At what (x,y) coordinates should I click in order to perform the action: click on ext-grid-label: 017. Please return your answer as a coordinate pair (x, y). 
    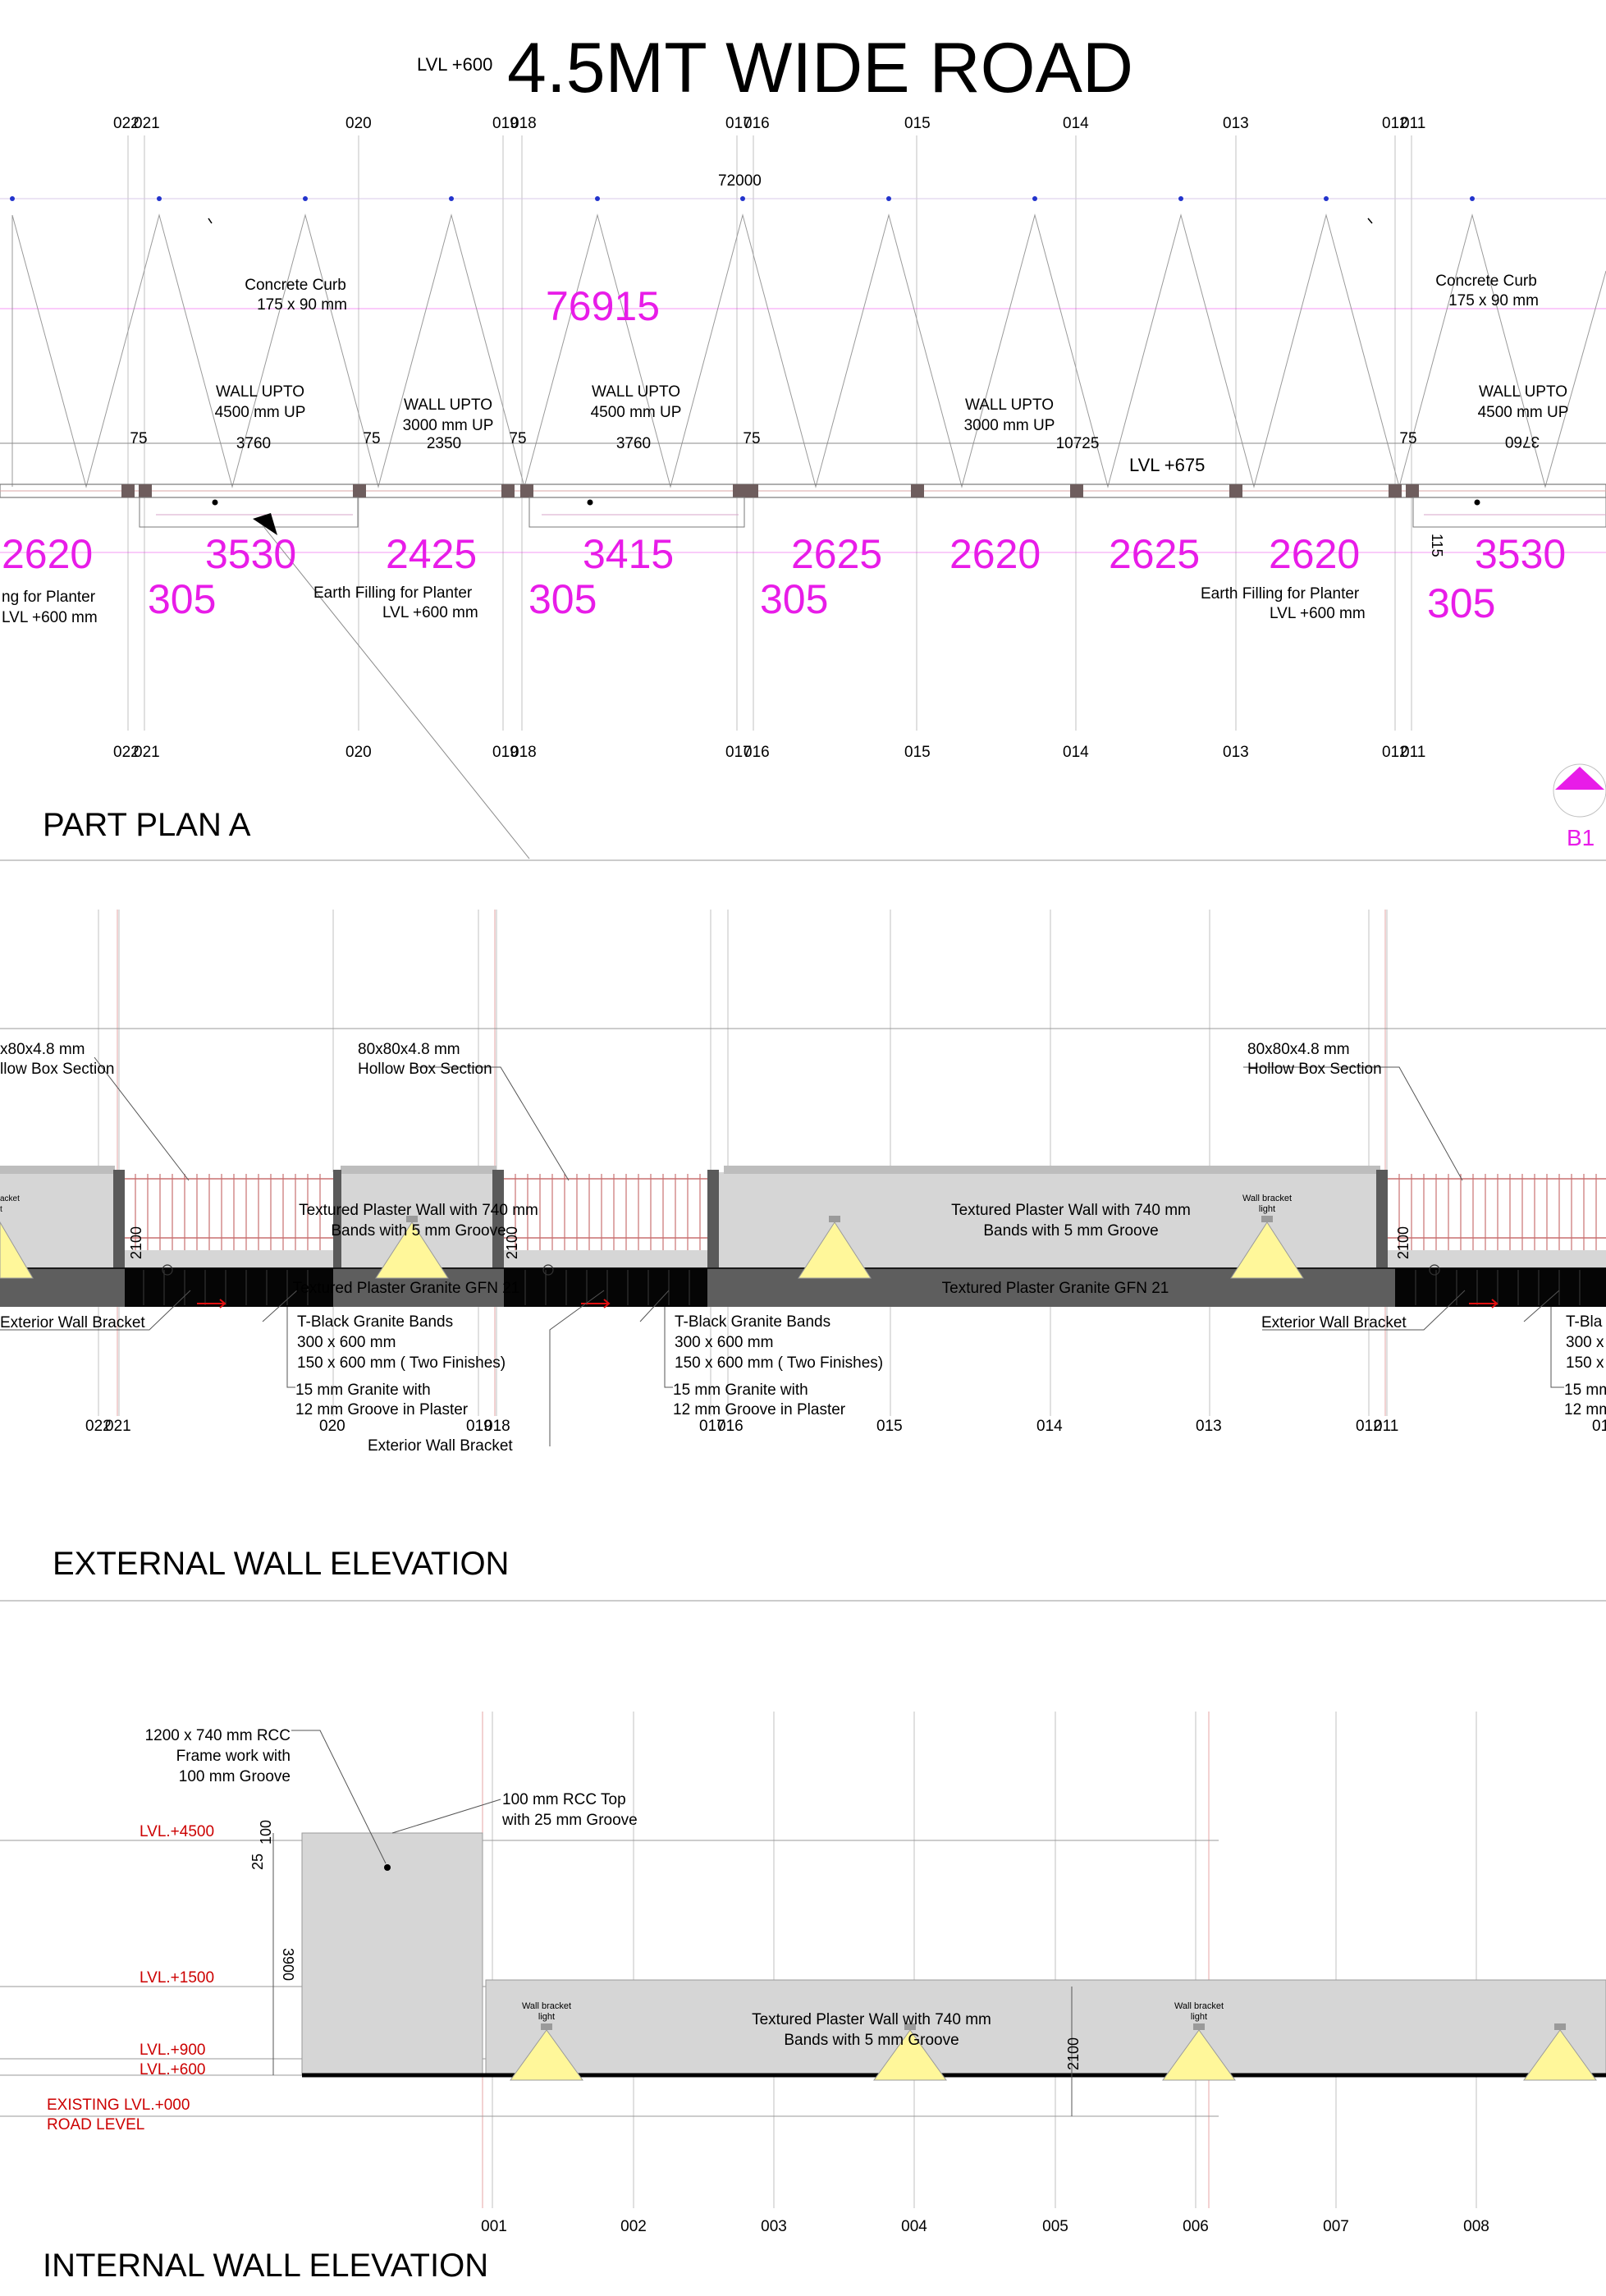
    Looking at the image, I should click on (712, 1426).